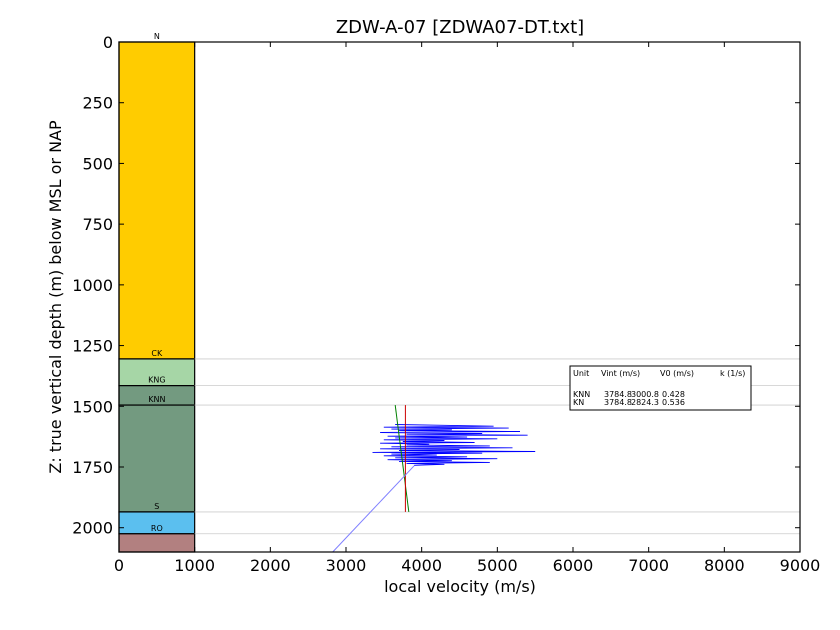 This screenshot has width=840, height=630. Describe the element at coordinates (497, 565) in the screenshot. I see `x-tick-label: 5000` at that location.